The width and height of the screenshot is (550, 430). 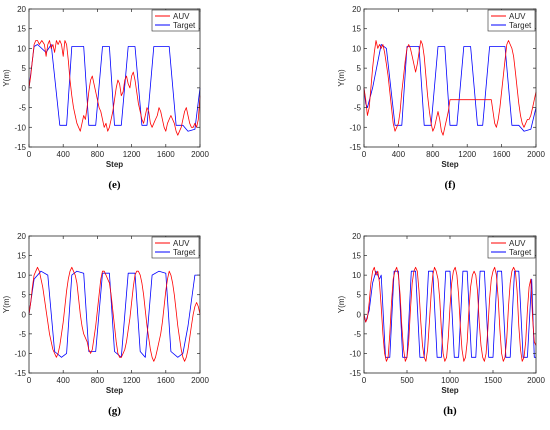 What do you see at coordinates (450, 185) in the screenshot?
I see `panel-caption: (f)` at bounding box center [450, 185].